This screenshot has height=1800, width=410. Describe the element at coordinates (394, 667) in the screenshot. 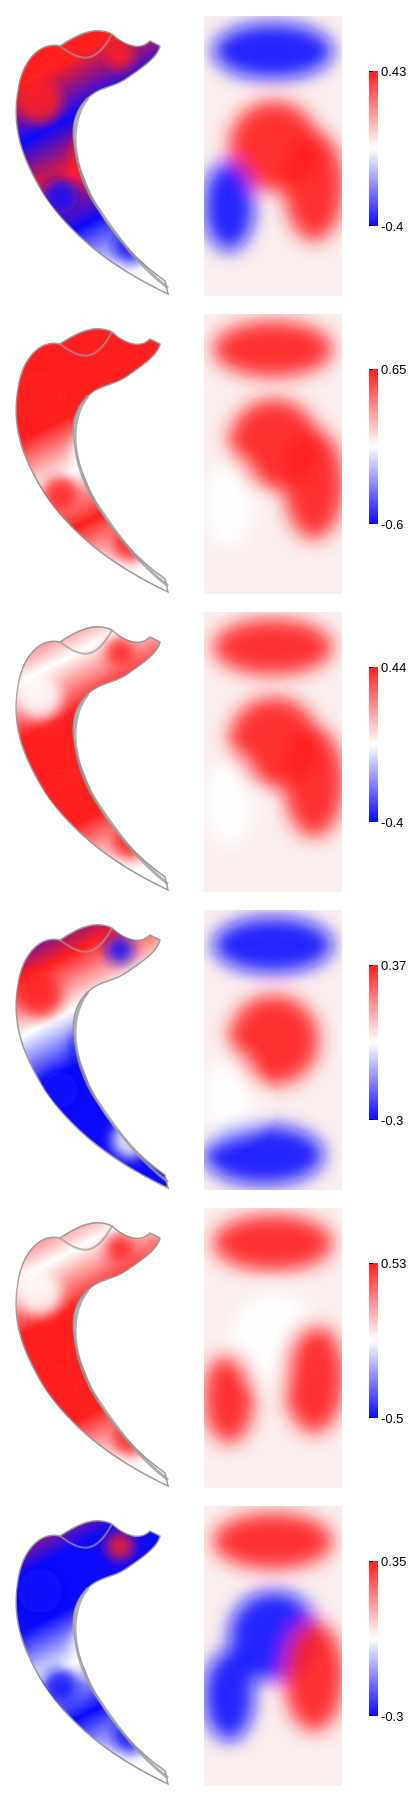

I see `colorbar-max-label: 0.44` at that location.